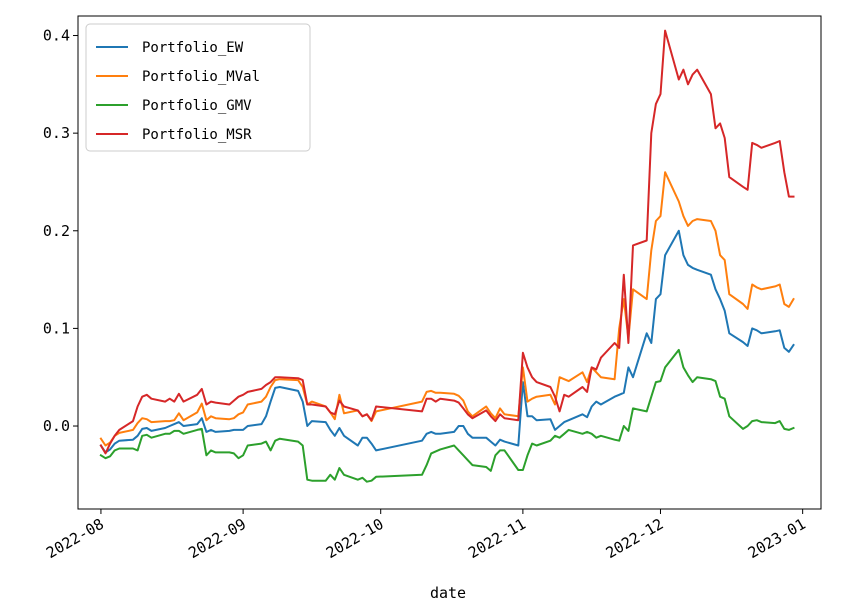 This screenshot has height=611, width=863. I want to click on legend-box, so click(198, 87).